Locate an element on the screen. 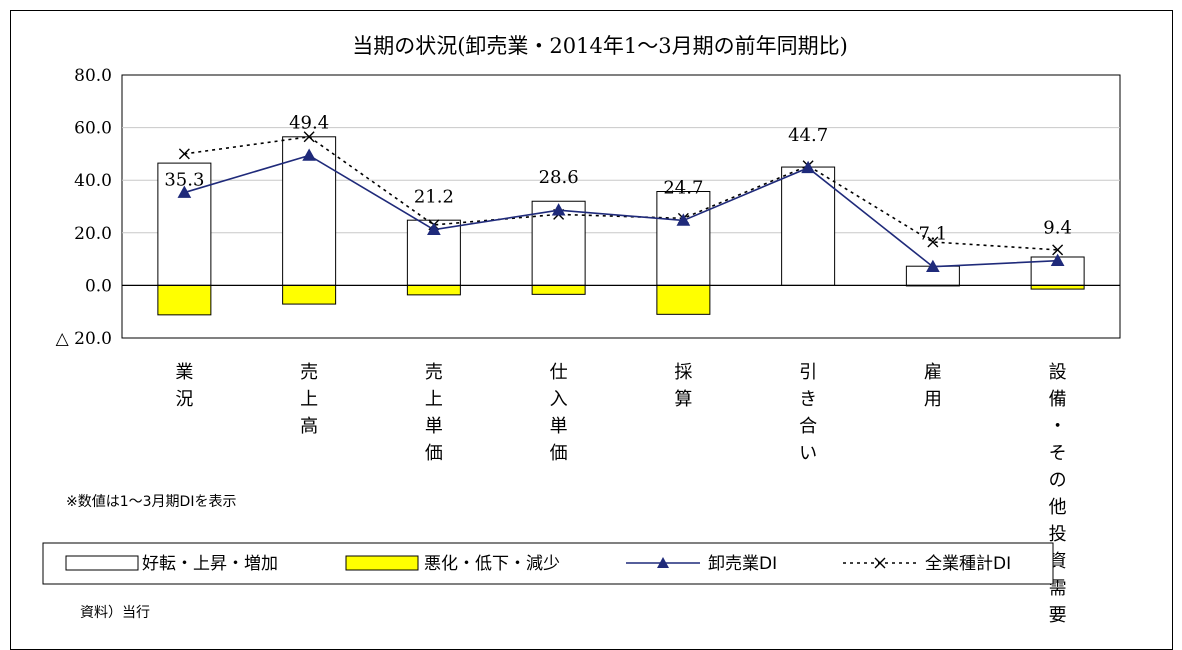 This screenshot has height=650, width=1182. category-label-char: そ is located at coordinates (1058, 453).